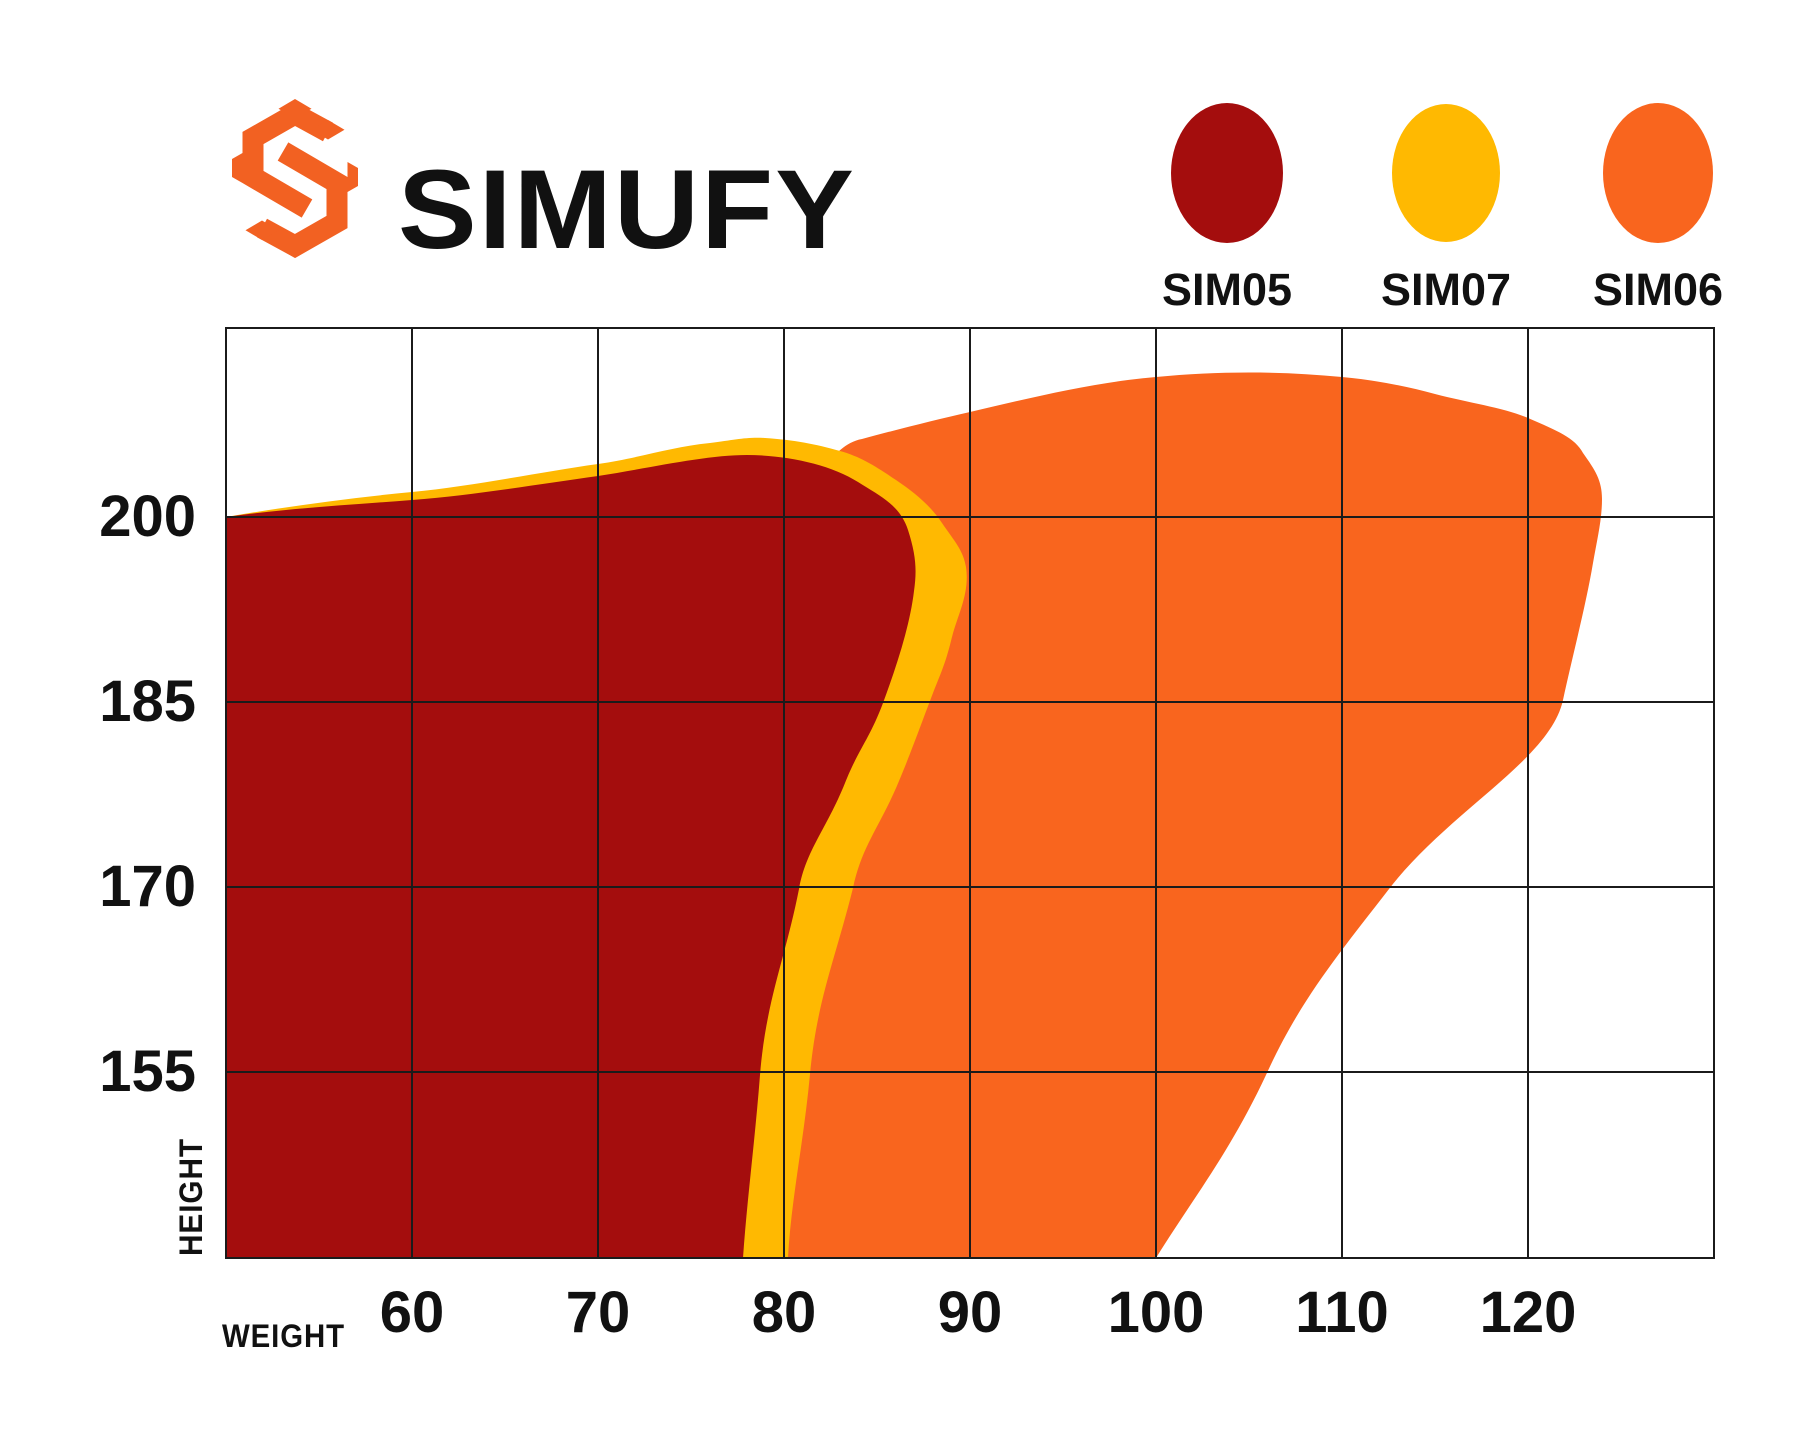  What do you see at coordinates (147, 516) in the screenshot?
I see `y-tick-label: 200` at bounding box center [147, 516].